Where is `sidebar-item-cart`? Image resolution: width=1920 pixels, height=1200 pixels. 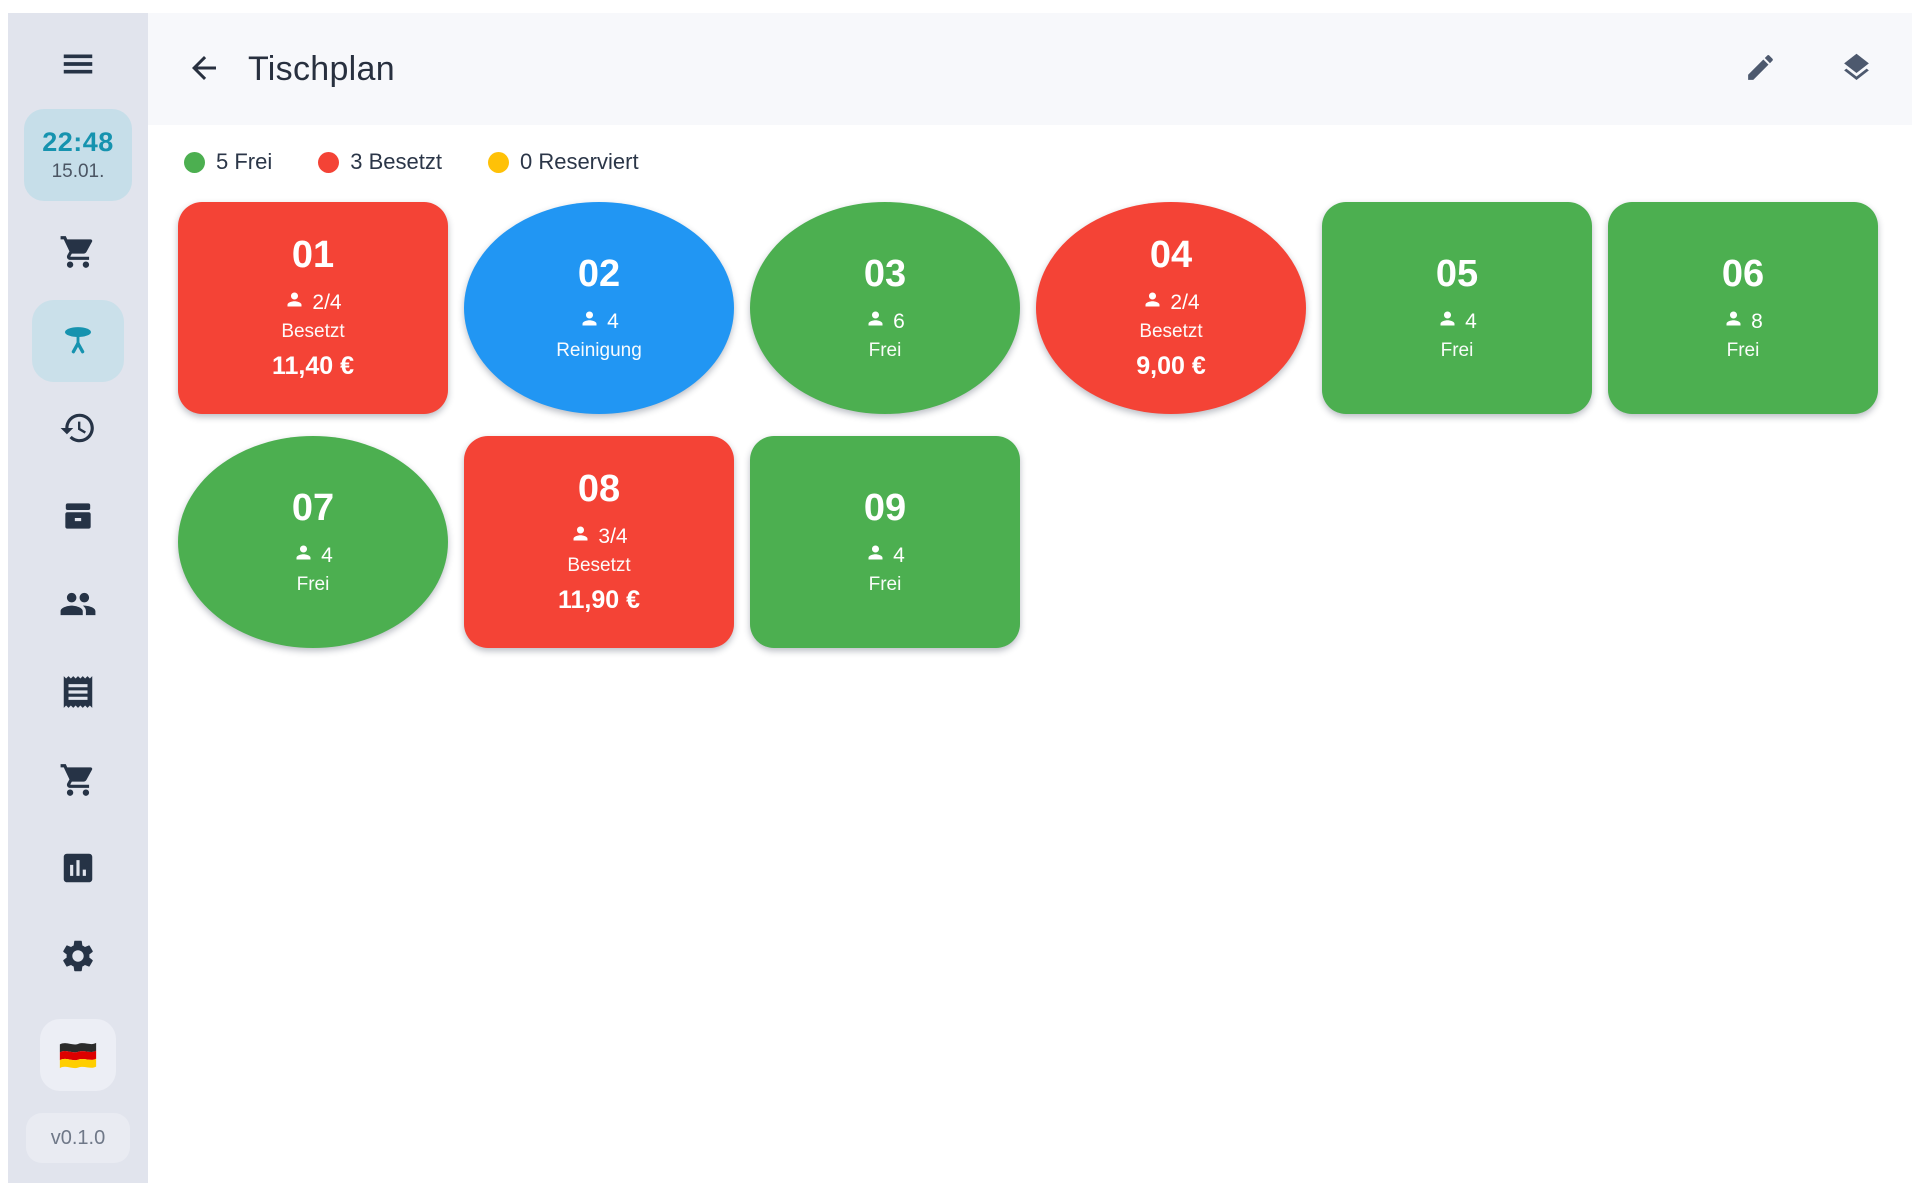
sidebar-item-cart is located at coordinates (78, 781).